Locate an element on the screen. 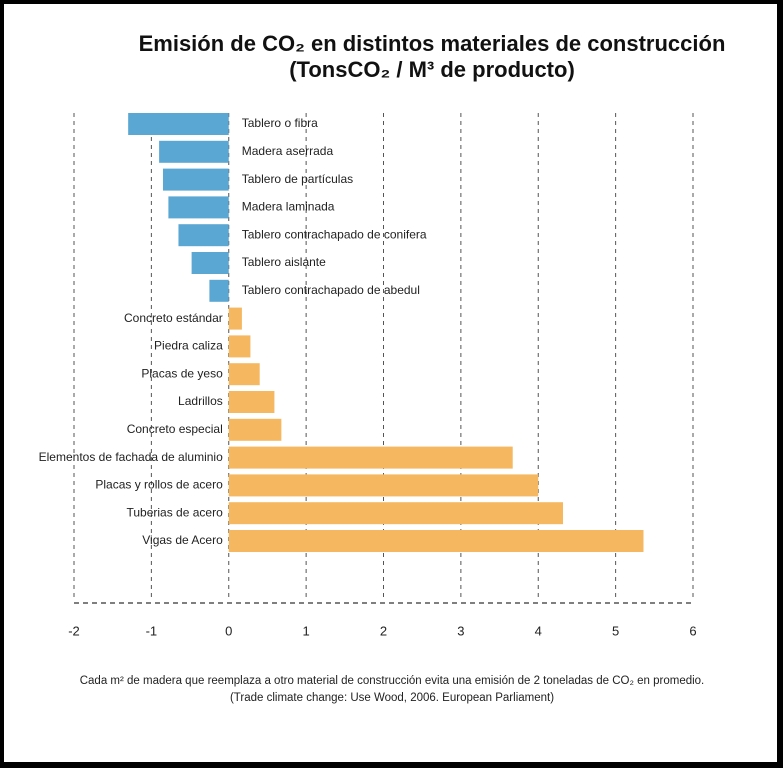 The image size is (783, 768). bar-label: Piedra caliza is located at coordinates (188, 346).